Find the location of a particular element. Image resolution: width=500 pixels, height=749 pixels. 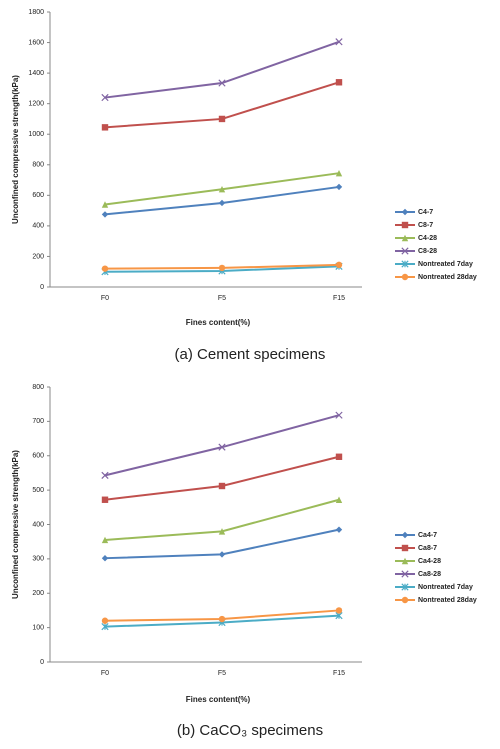

legend-label: C8-7 is located at coordinates (425, 225).